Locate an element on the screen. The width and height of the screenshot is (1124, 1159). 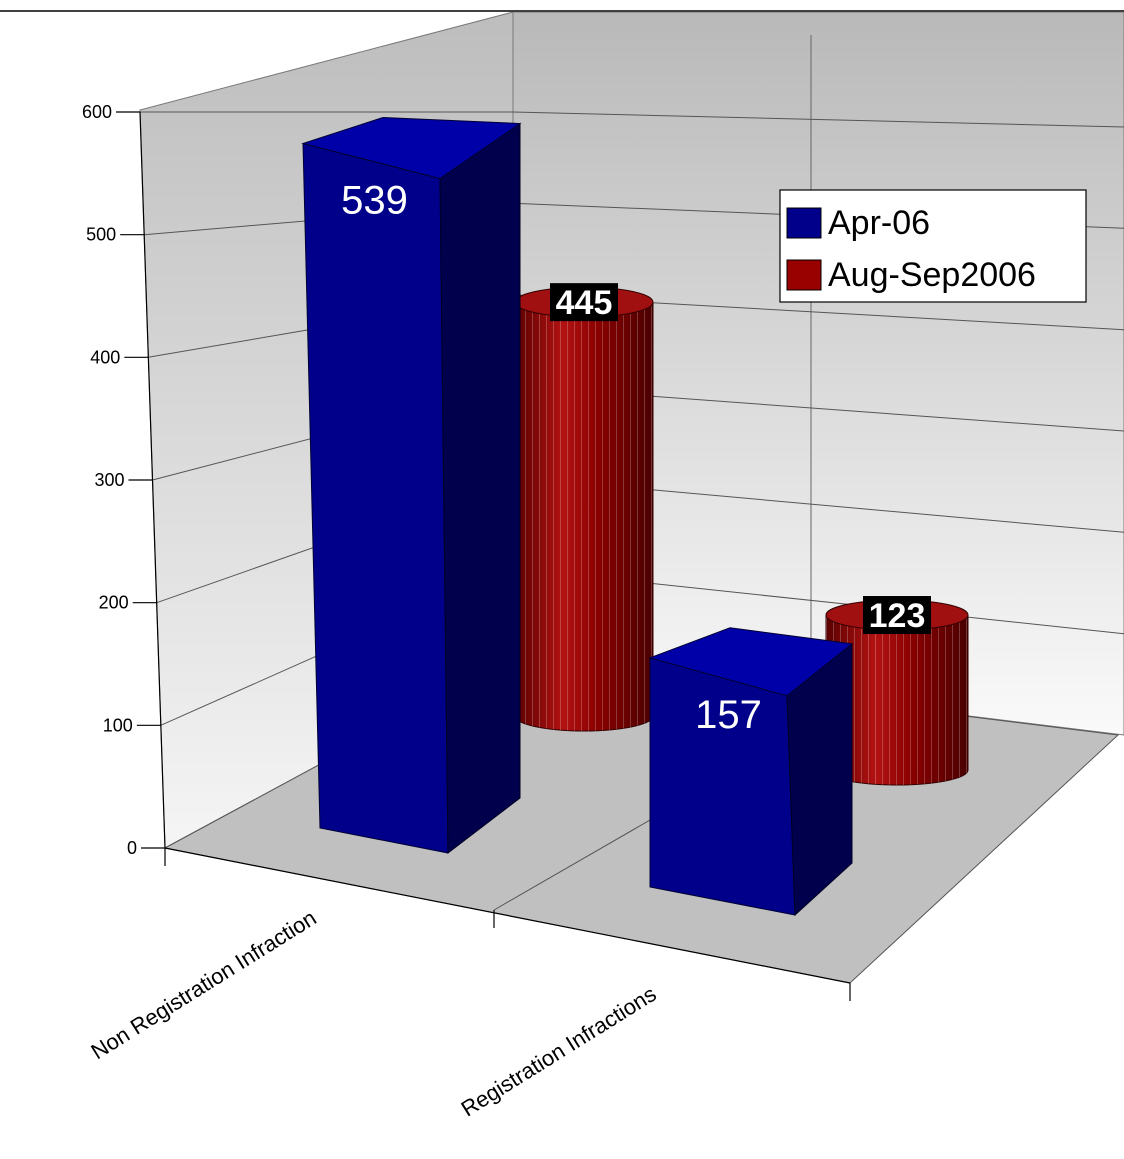
bar-Aug-Sep2006-0: 445 is located at coordinates (584, 507).